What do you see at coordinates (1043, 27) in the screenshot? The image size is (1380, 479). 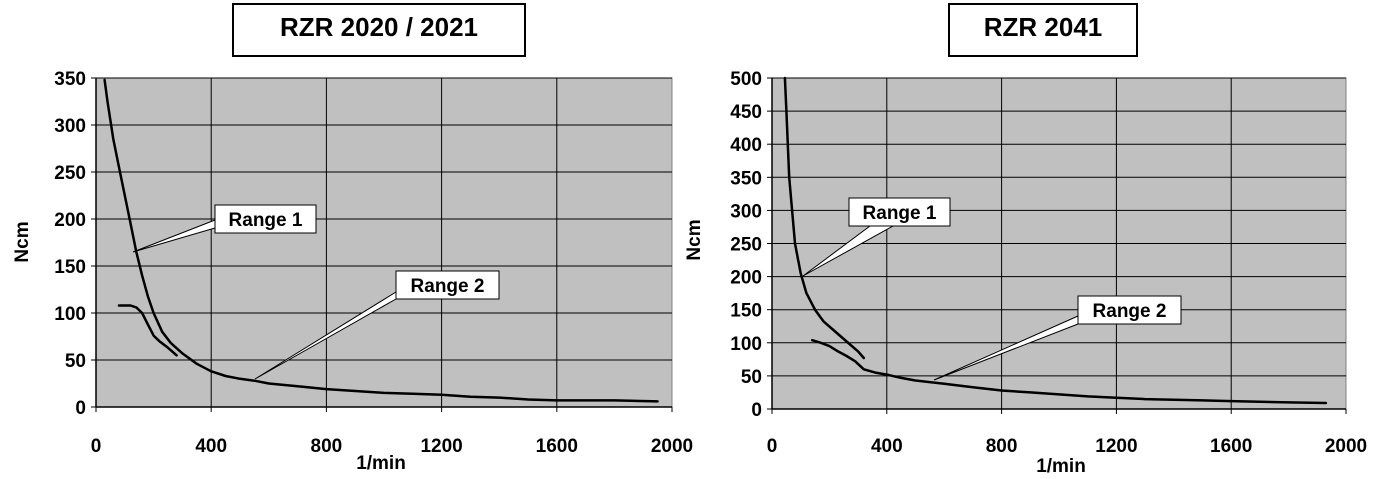 I see `chart-title: RZR 2041` at bounding box center [1043, 27].